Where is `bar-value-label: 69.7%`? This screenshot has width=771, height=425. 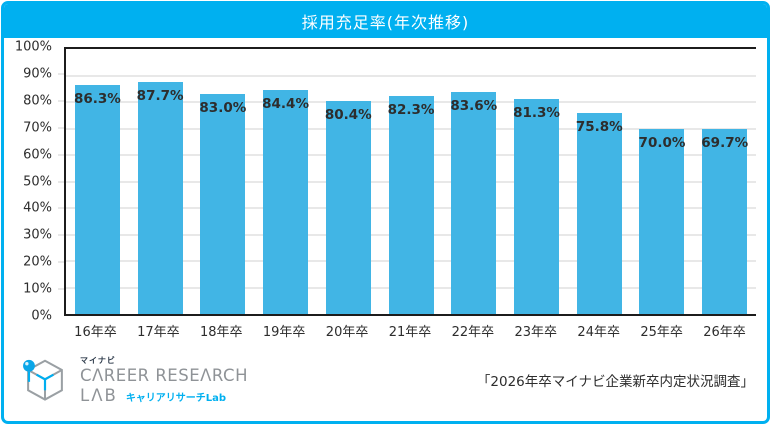 bar-value-label: 69.7% is located at coordinates (725, 143).